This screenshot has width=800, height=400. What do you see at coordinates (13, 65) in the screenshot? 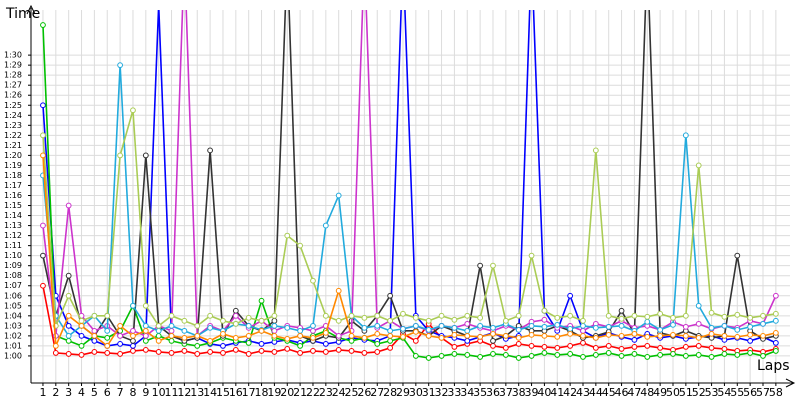
I see `y-tick-label: 1:29` at bounding box center [13, 65].